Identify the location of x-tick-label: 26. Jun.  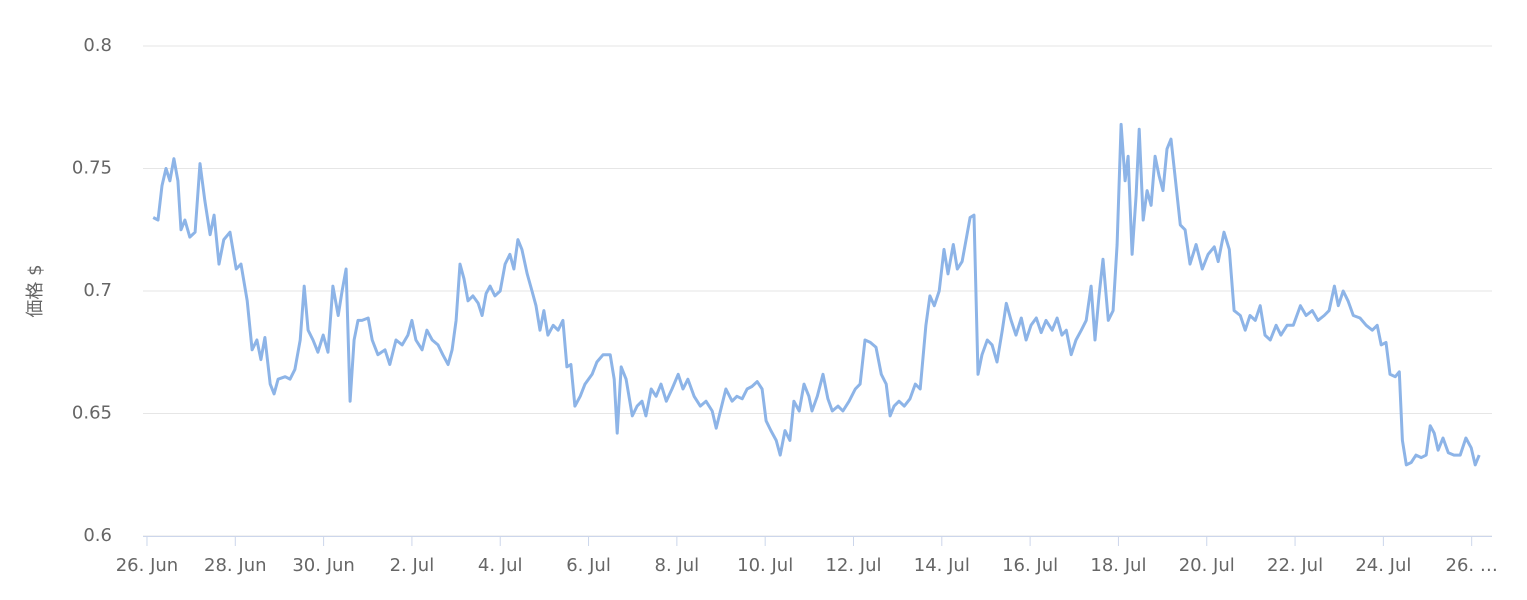
(147, 565).